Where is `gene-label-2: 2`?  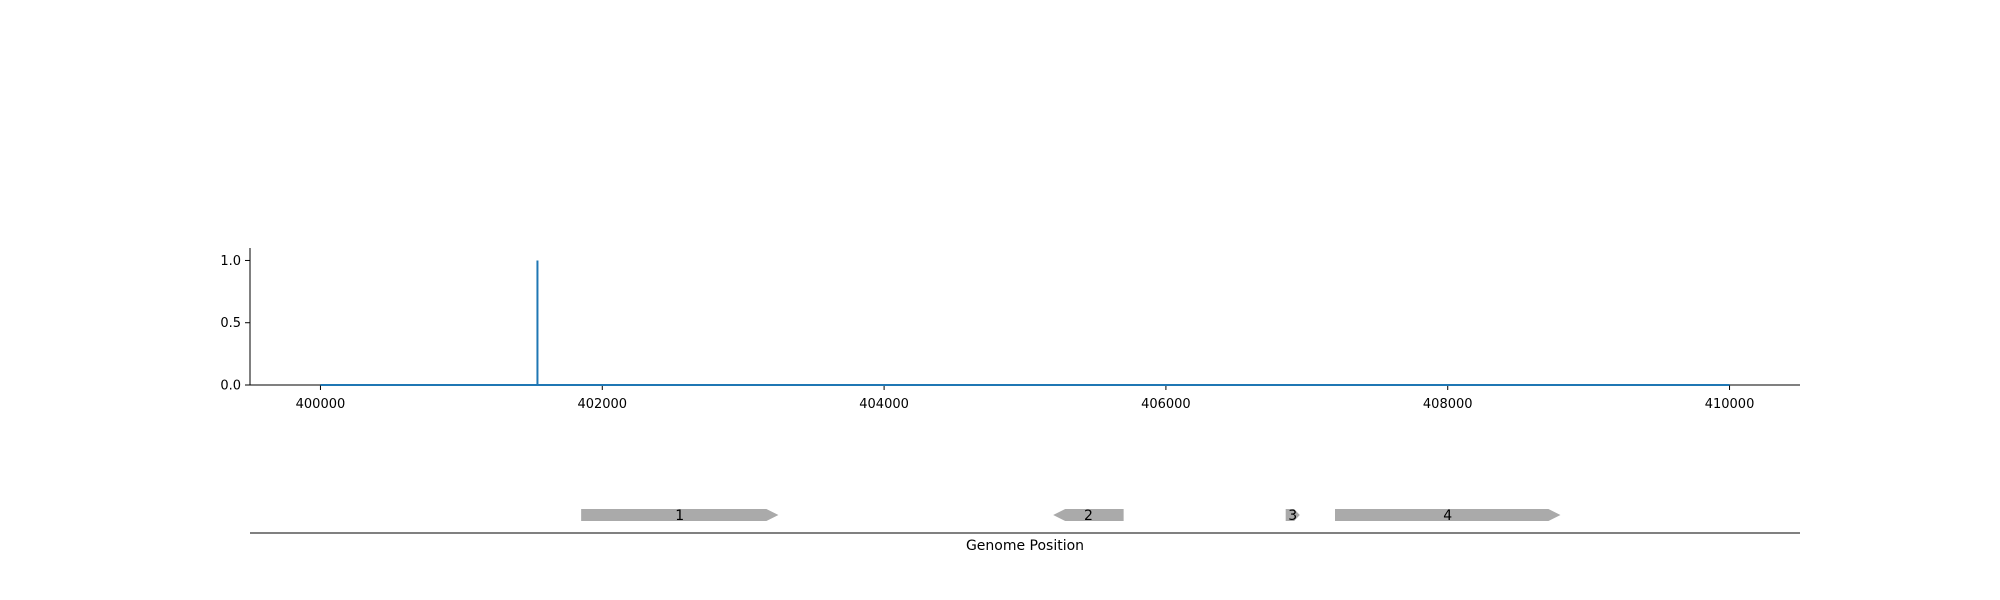
gene-label-2: 2 is located at coordinates (1088, 516).